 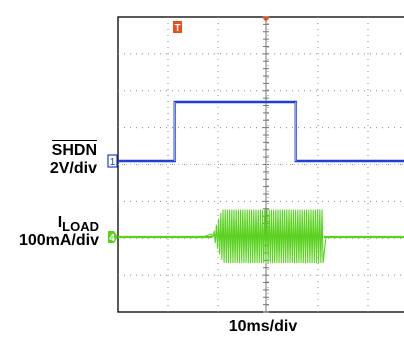 I want to click on channel-1-marker-label: 1, so click(x=113, y=162).